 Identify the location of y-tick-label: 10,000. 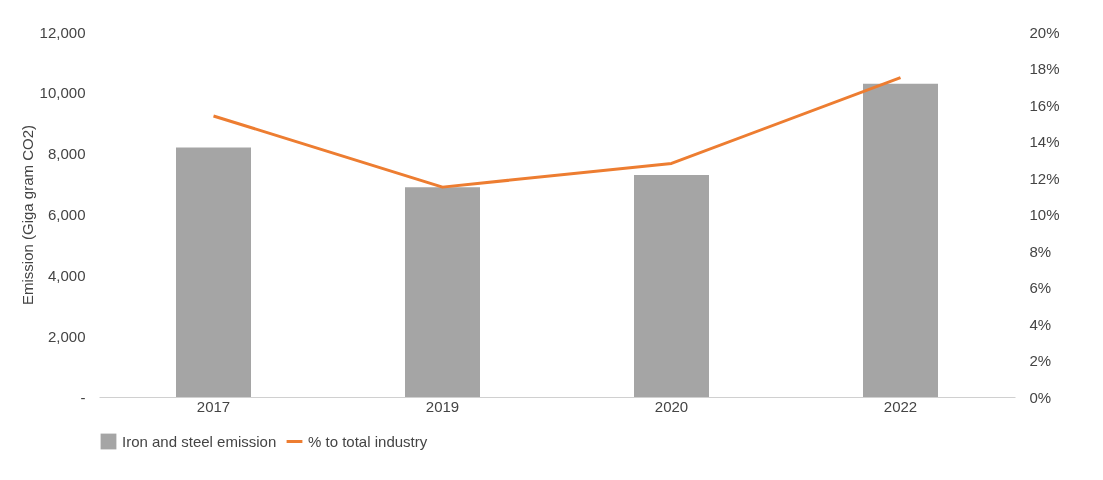
(62, 93).